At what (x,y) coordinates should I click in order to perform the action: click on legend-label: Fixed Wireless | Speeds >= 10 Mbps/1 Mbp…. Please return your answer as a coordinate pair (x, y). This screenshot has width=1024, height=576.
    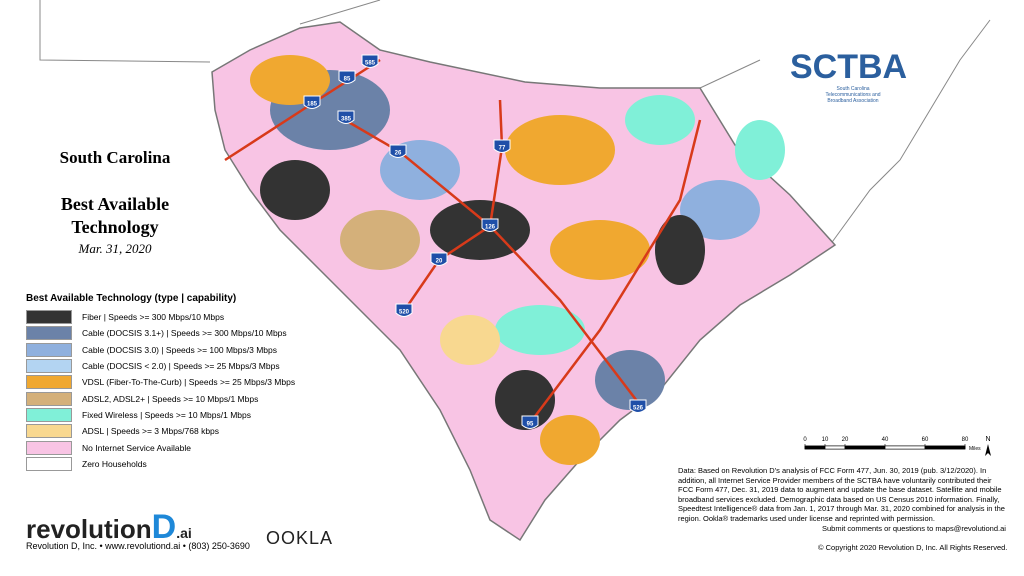
    Looking at the image, I should click on (166, 414).